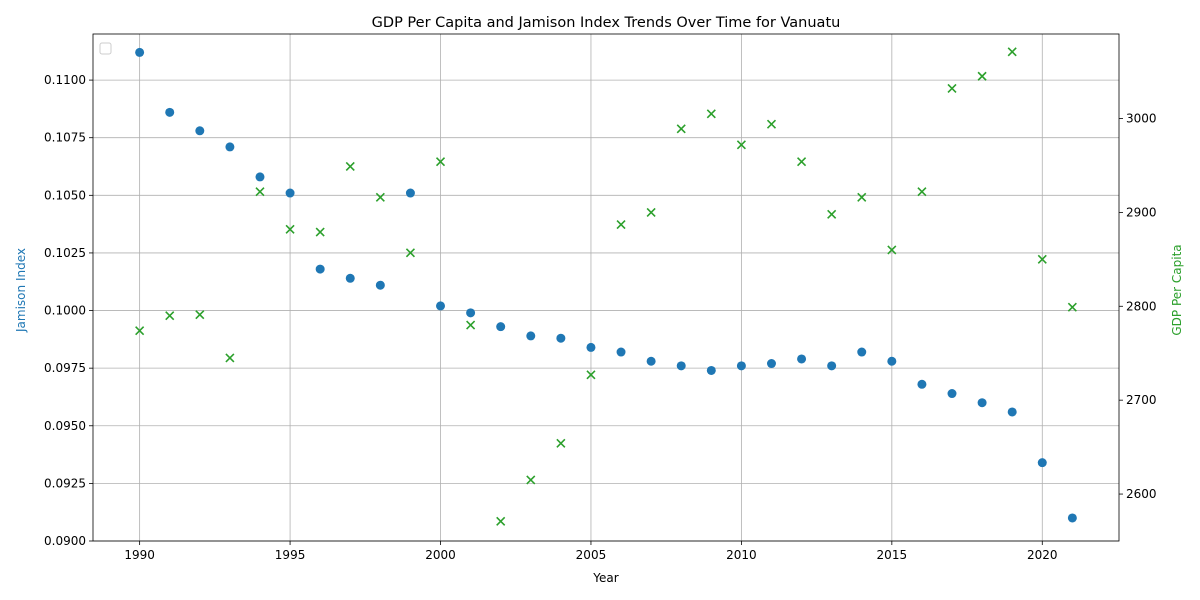  What do you see at coordinates (65, 311) in the screenshot?
I see `y-tick-label-left: 0.1000` at bounding box center [65, 311].